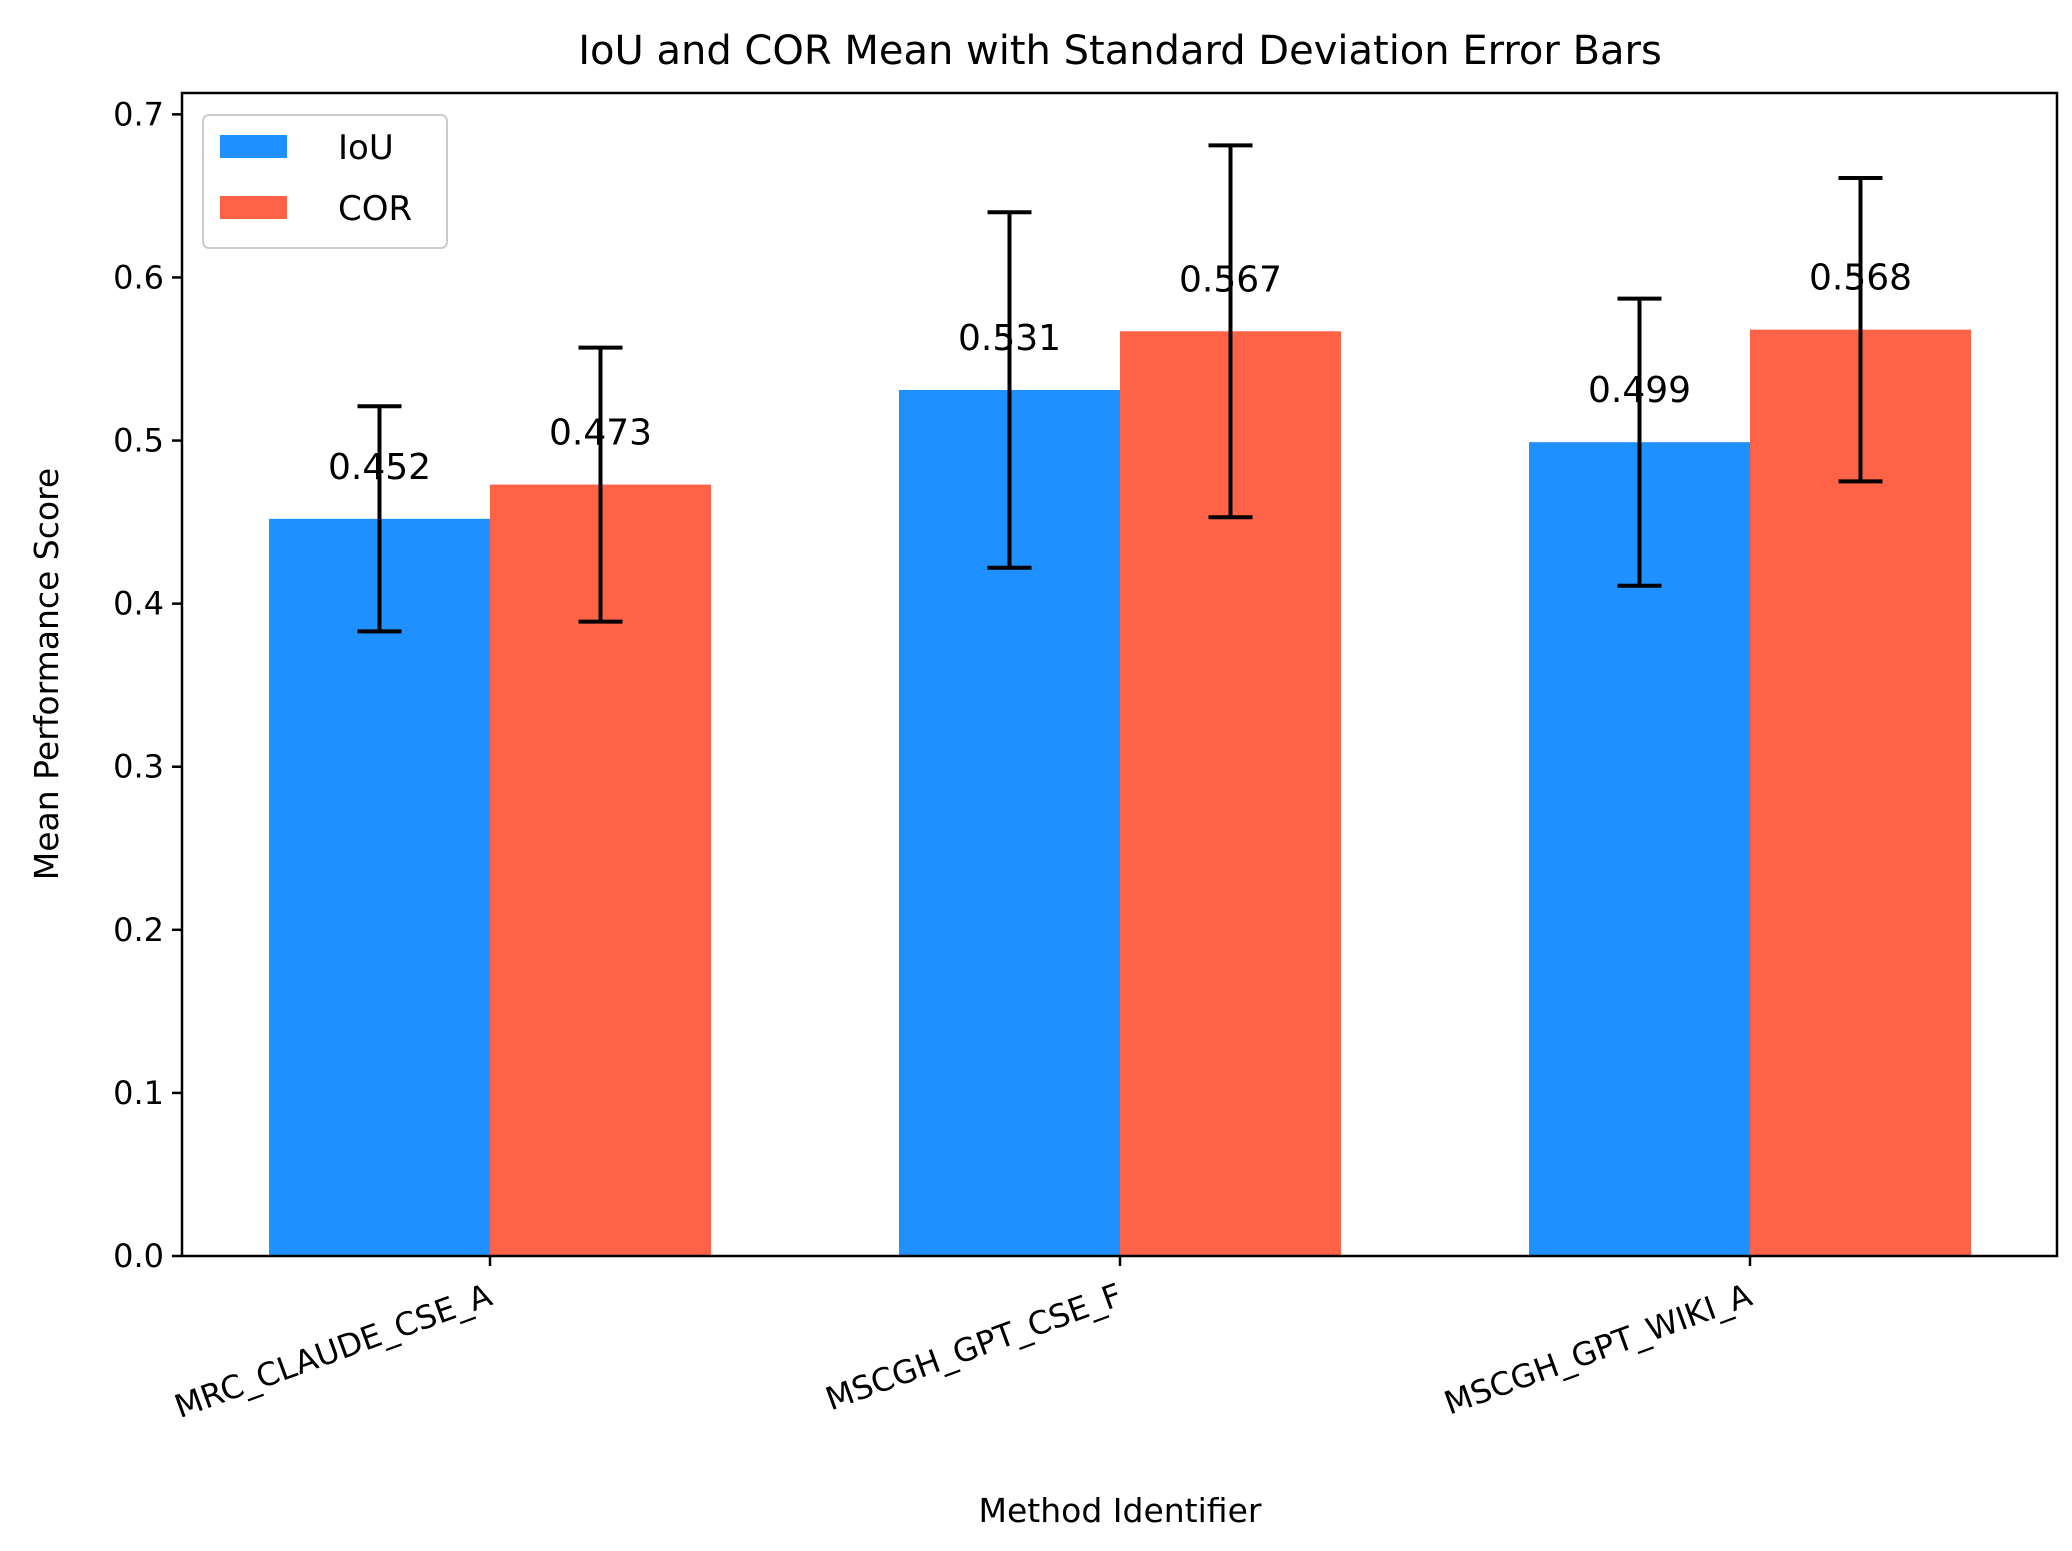 The width and height of the screenshot is (2072, 1551). I want to click on data-label-iou-1: 0.452, so click(379, 467).